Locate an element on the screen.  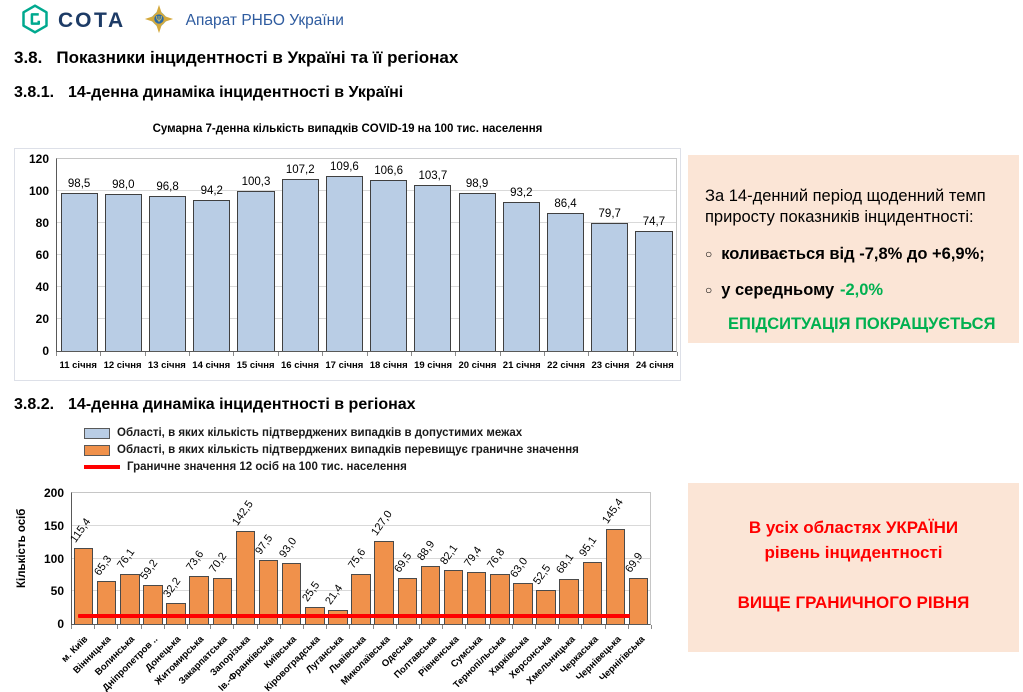
bar-slot: 107,2 is located at coordinates (300, 255).